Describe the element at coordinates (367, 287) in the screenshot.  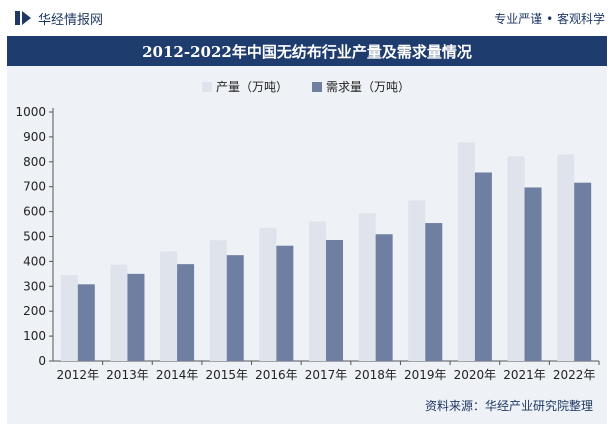
I see `bar-production-2018年` at that location.